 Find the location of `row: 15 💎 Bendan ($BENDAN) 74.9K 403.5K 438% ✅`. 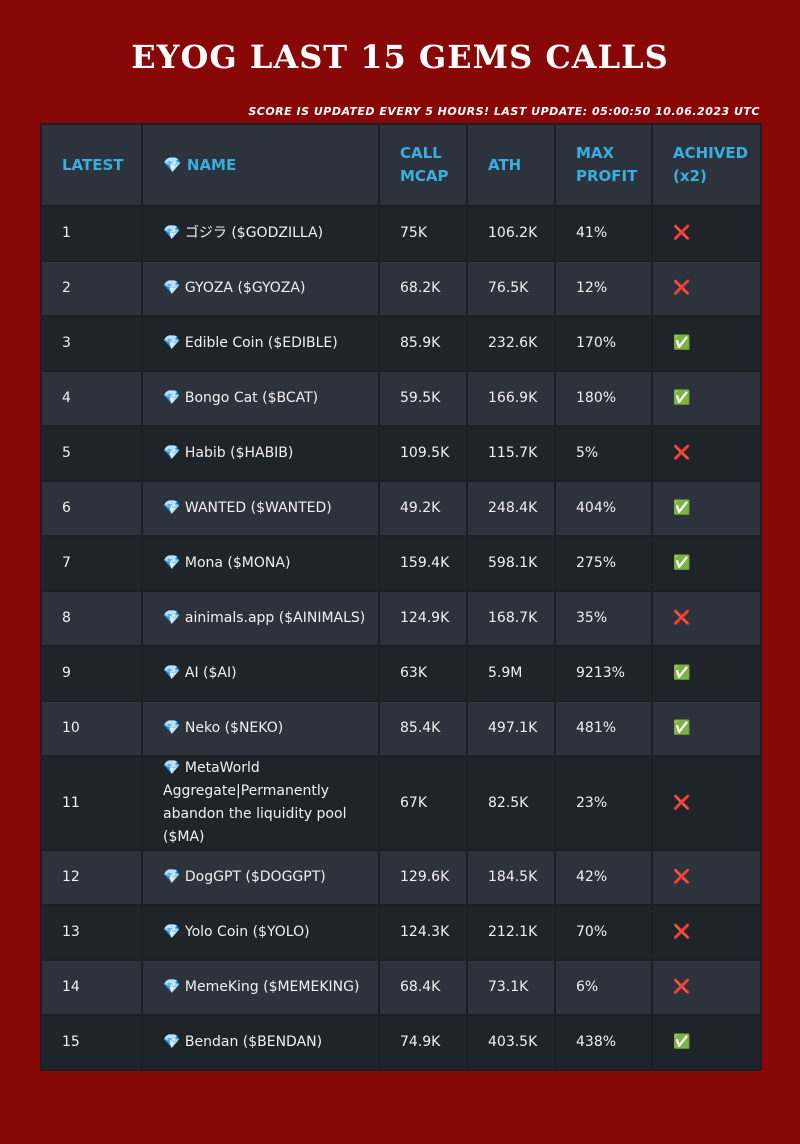

row: 15 💎 Bendan ($BENDAN) 74.9K 403.5K 438% ✅ is located at coordinates (401, 1042).